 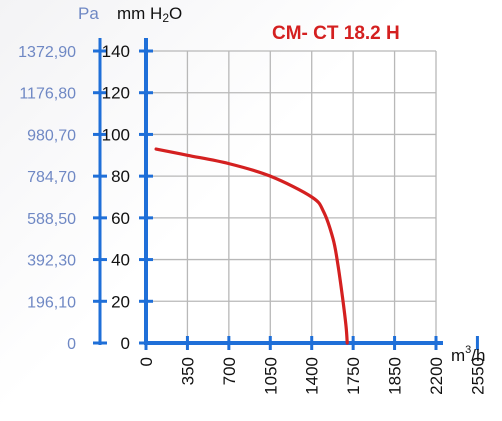 I want to click on x-ticks: 0 350 700 1050 1400 1750 1850 2200 2550, so click(x=312, y=365).